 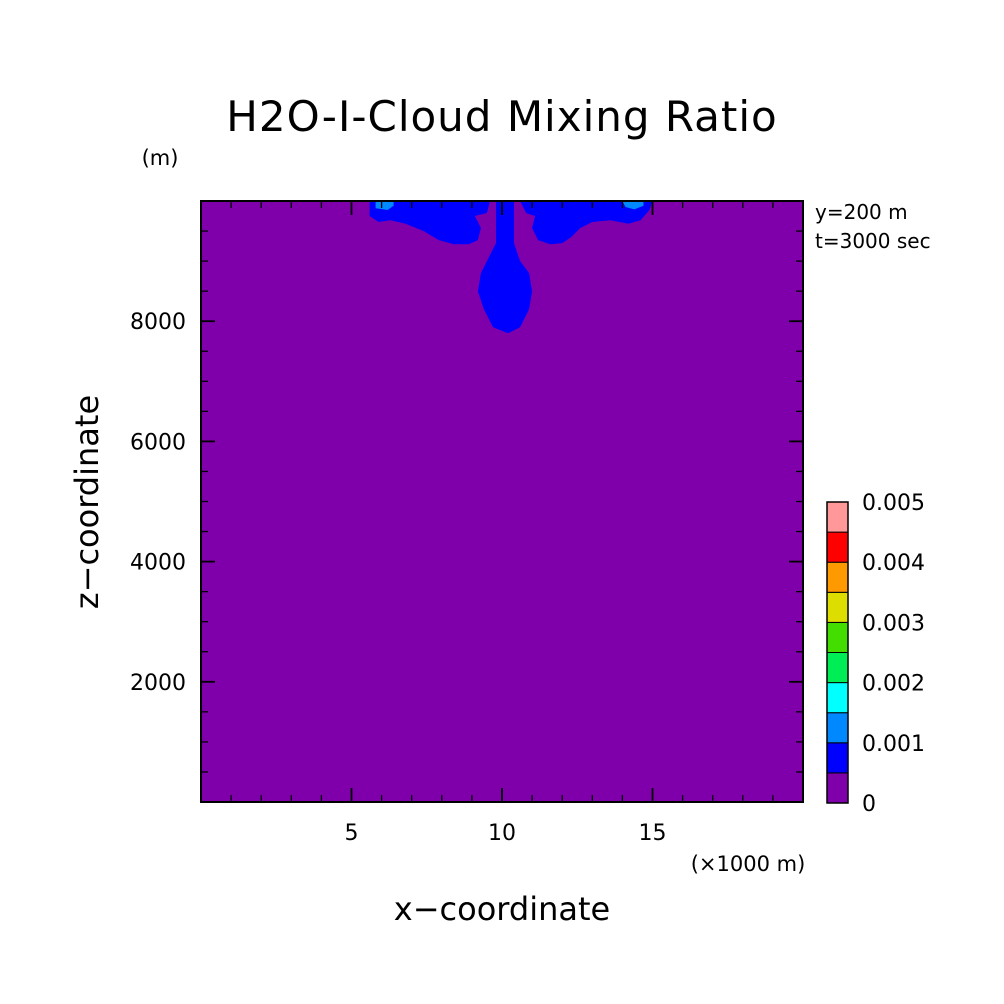 I want to click on colorbar, so click(x=837, y=652).